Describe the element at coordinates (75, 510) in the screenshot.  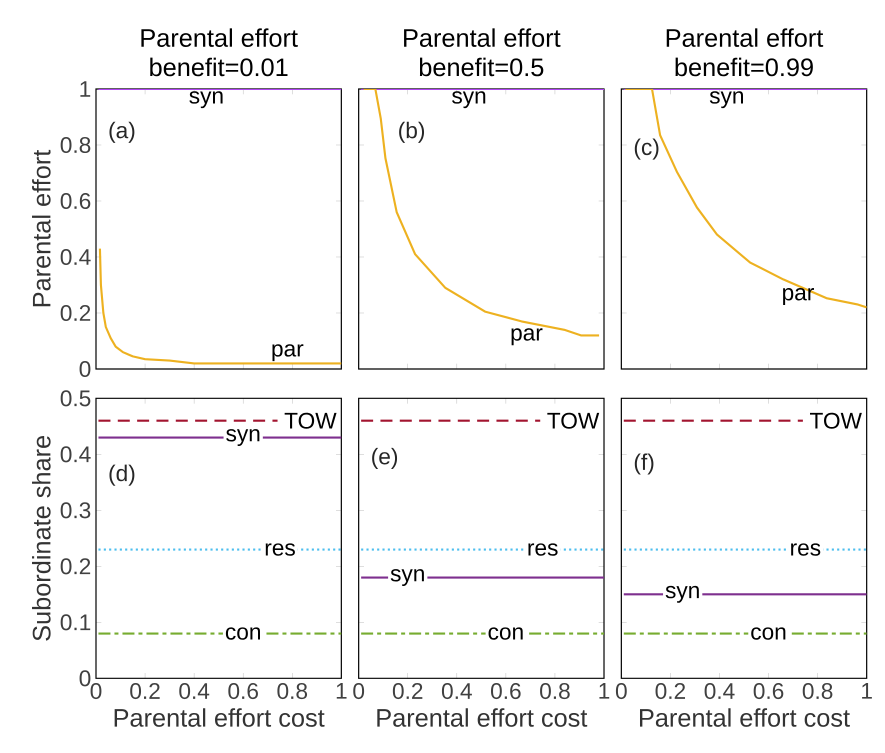
I see `y-tick-label: 0.3` at that location.